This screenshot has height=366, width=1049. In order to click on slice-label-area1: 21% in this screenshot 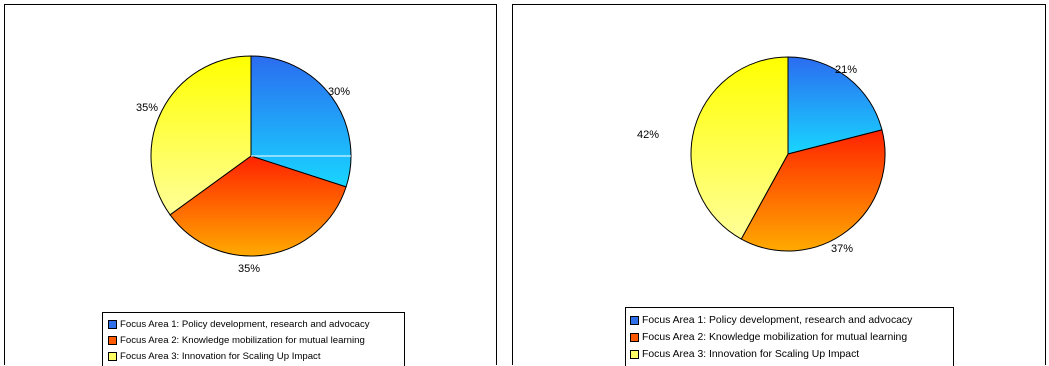, I will do `click(846, 70)`.